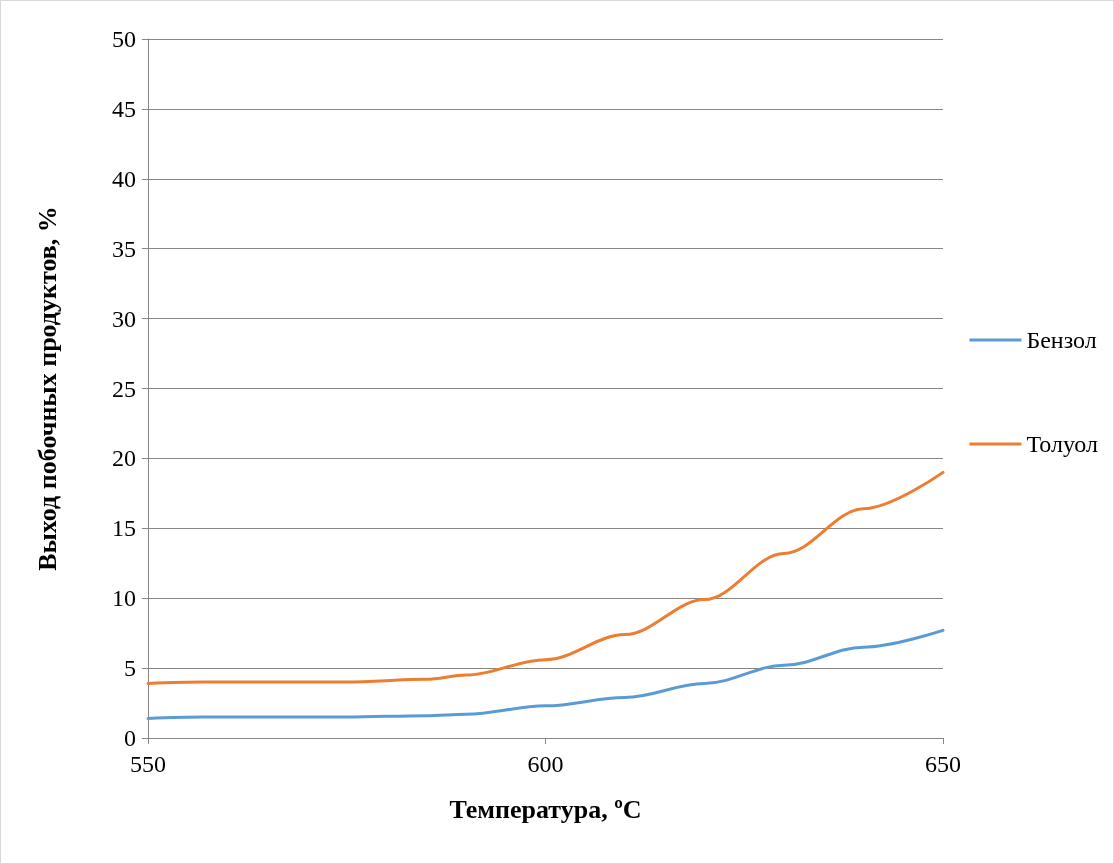 This screenshot has height=864, width=1114. I want to click on y-tick-label: 35, so click(124, 248).